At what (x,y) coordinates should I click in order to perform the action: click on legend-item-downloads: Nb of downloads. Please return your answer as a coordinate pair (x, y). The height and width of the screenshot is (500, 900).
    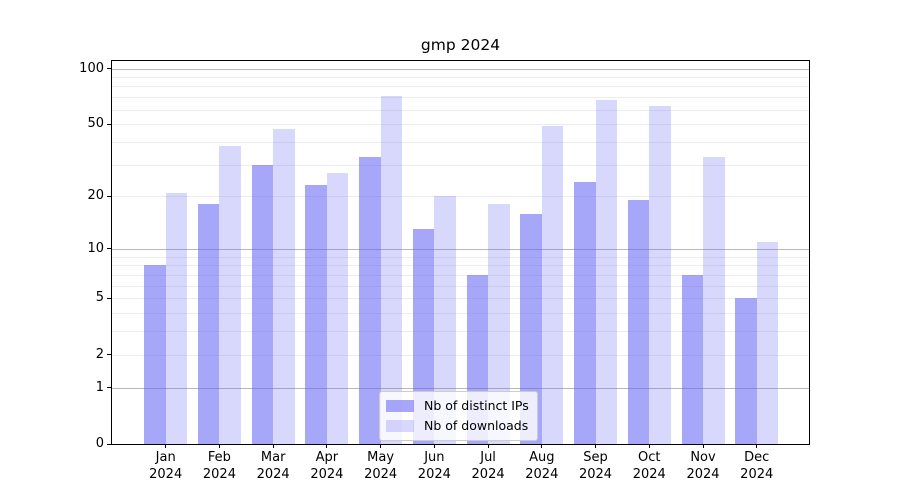
    Looking at the image, I should click on (457, 425).